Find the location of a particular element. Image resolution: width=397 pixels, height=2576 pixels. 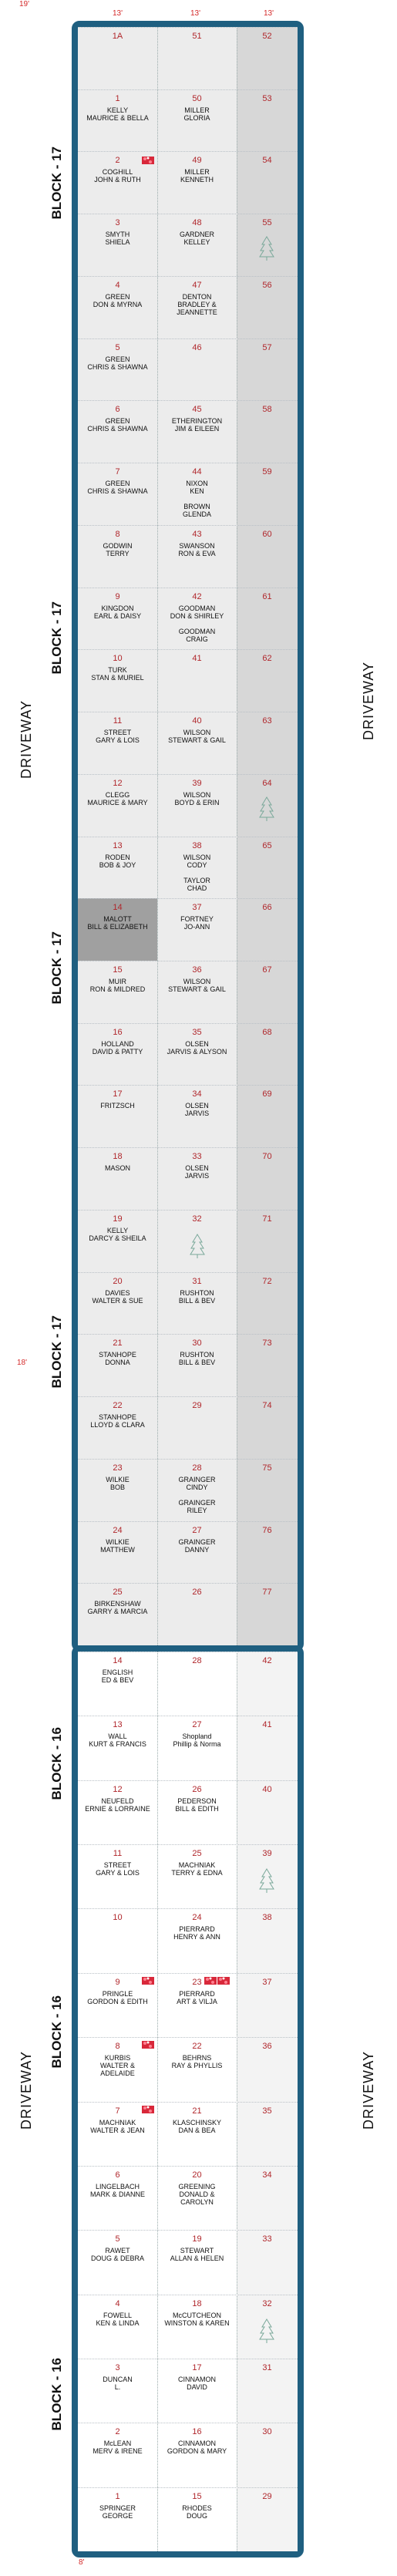

plot-number: 16 is located at coordinates (118, 1032).